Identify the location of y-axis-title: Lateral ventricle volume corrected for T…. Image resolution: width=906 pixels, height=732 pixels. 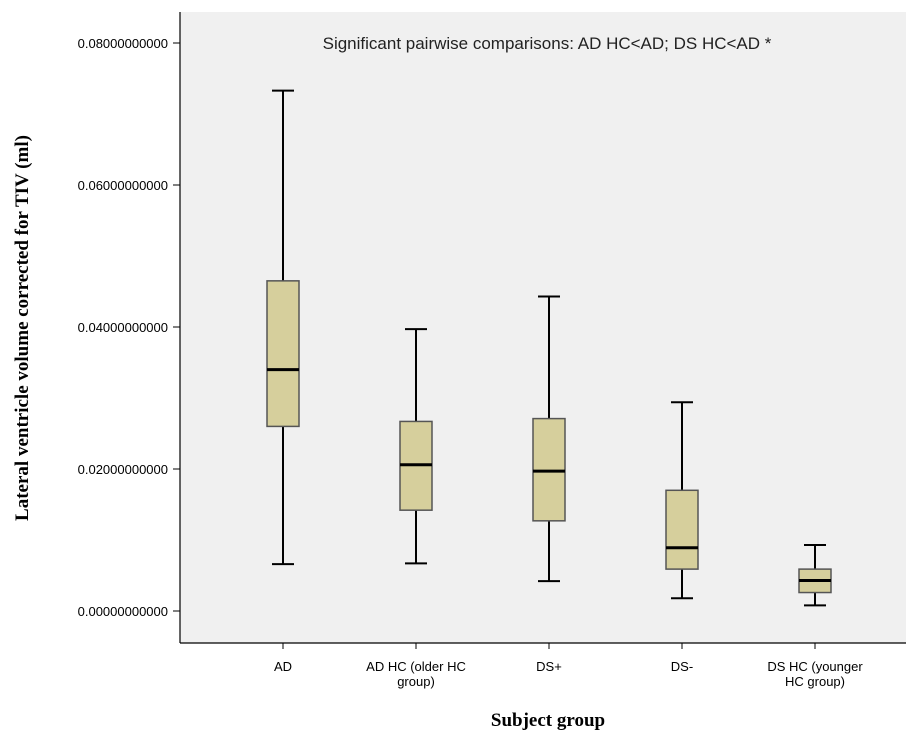
(22, 328).